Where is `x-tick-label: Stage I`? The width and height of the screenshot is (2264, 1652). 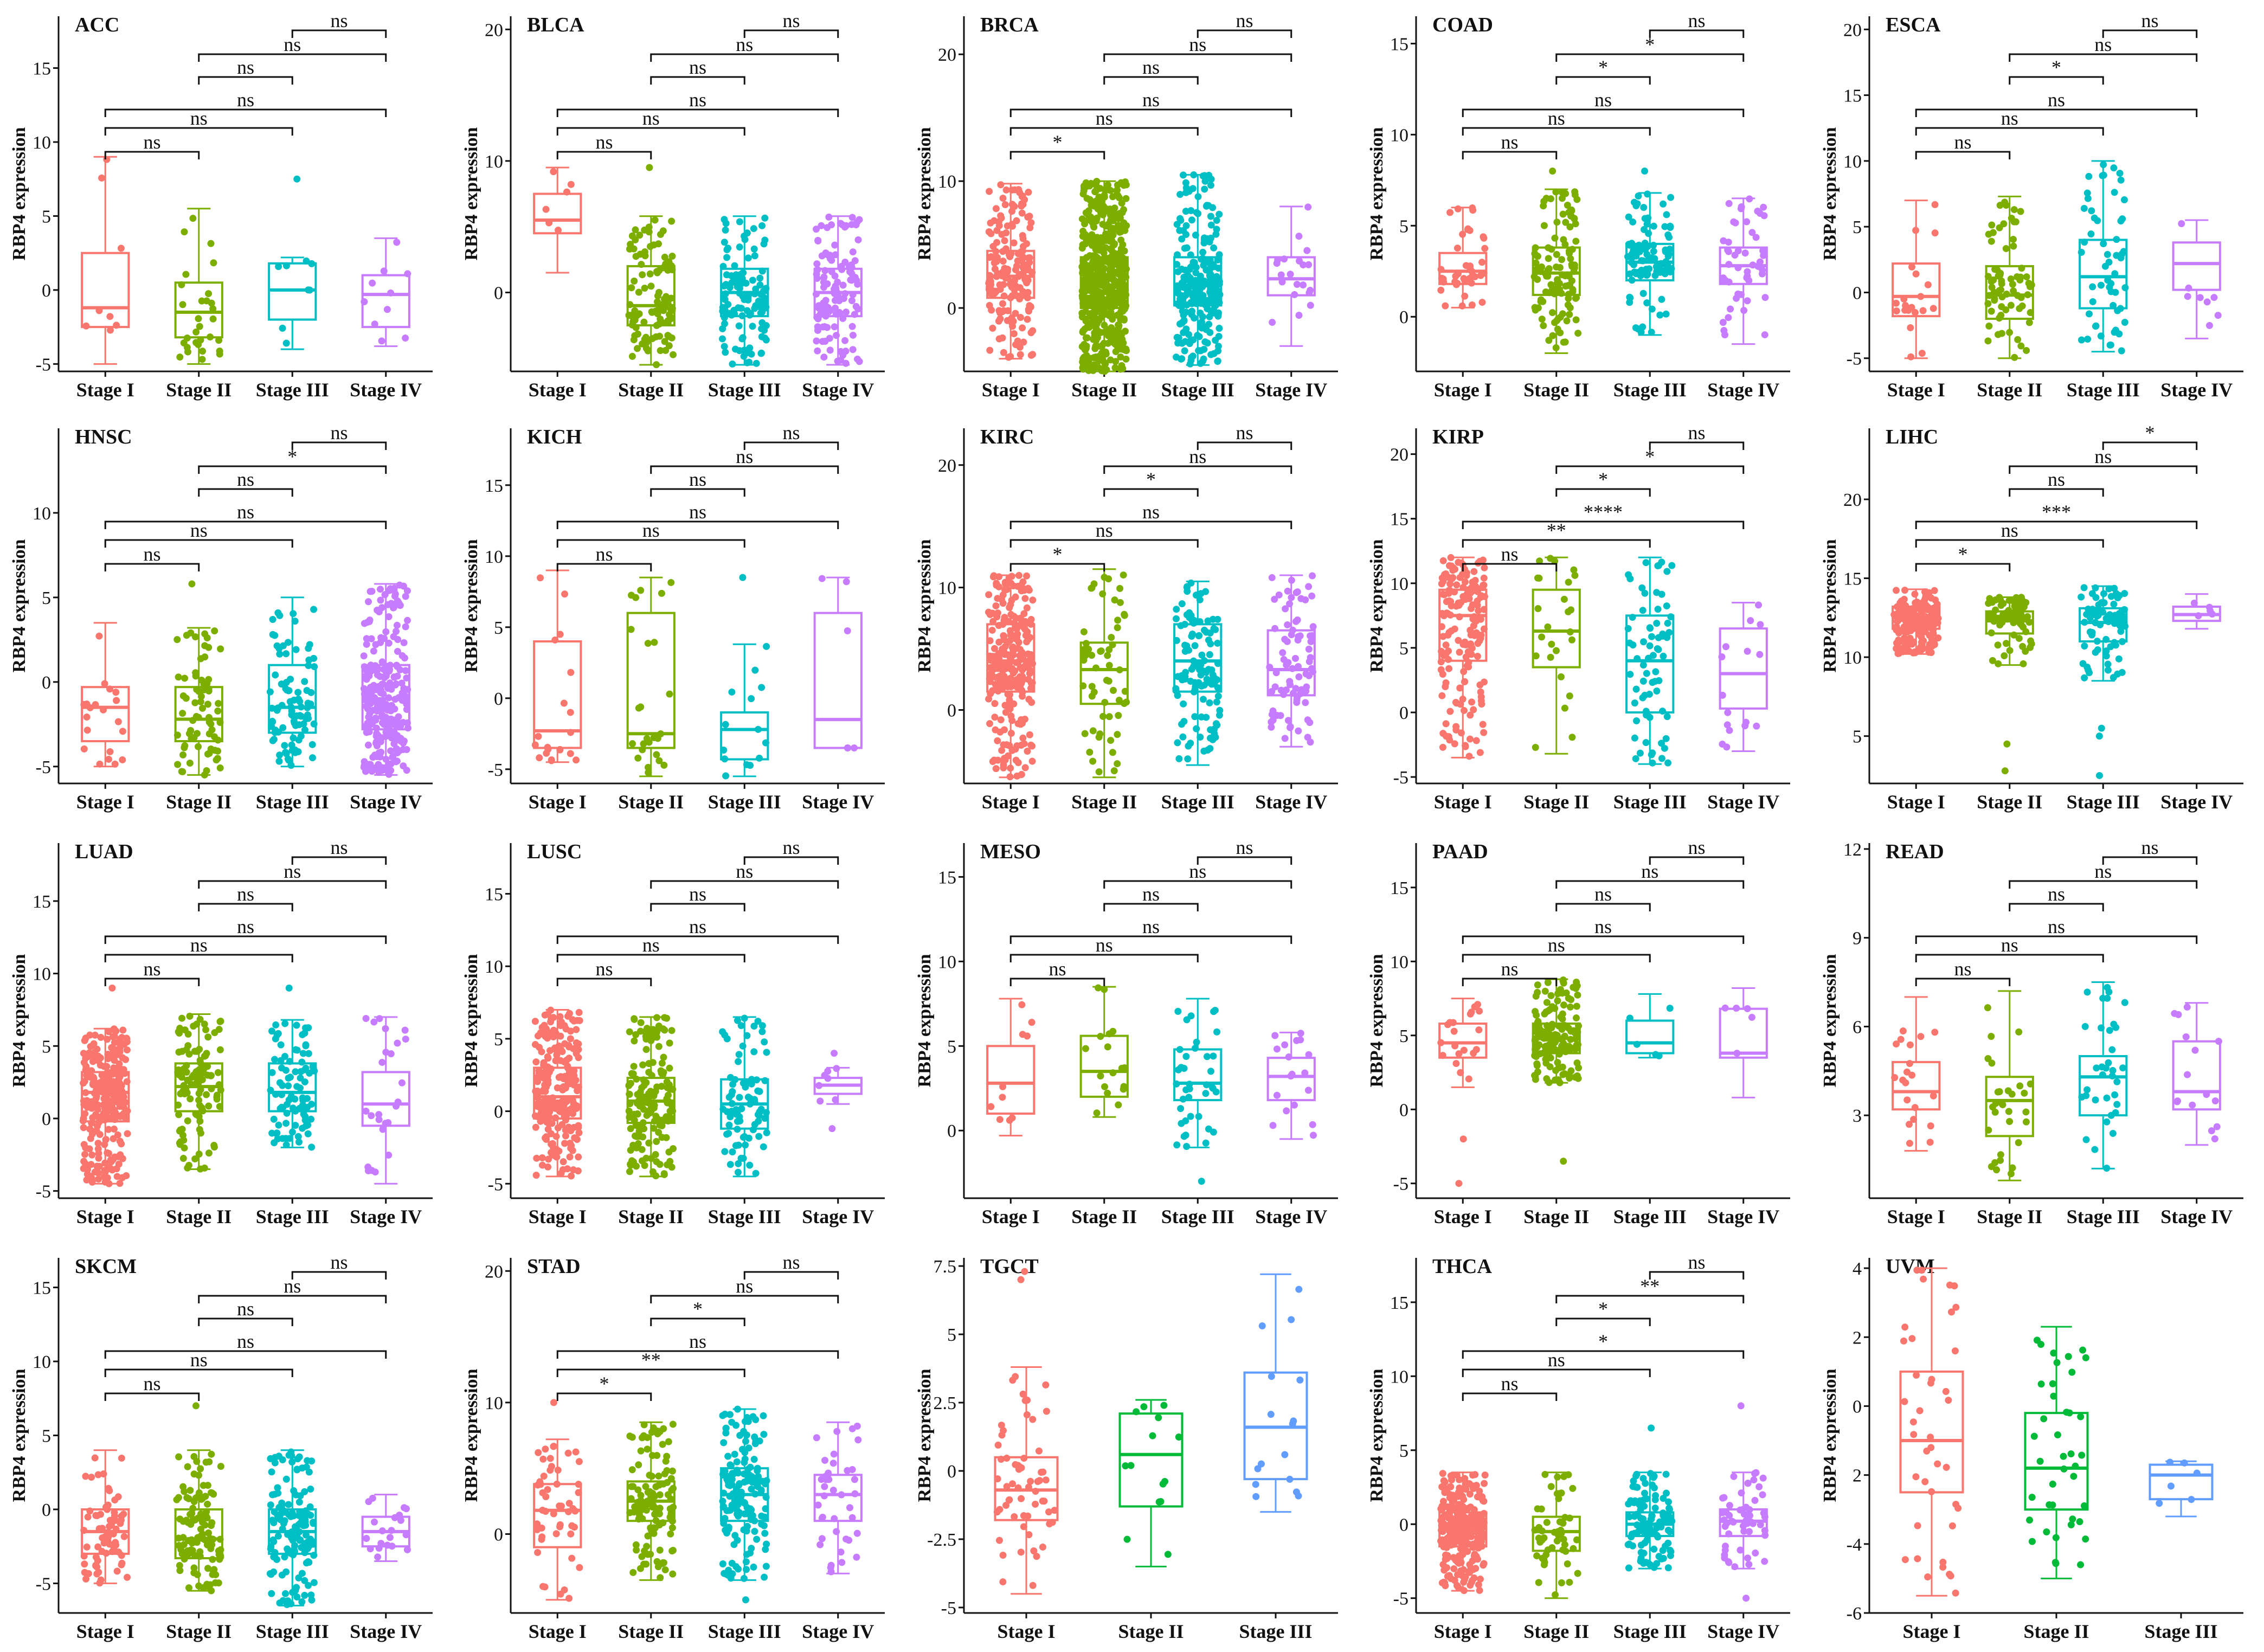 x-tick-label: Stage I is located at coordinates (558, 390).